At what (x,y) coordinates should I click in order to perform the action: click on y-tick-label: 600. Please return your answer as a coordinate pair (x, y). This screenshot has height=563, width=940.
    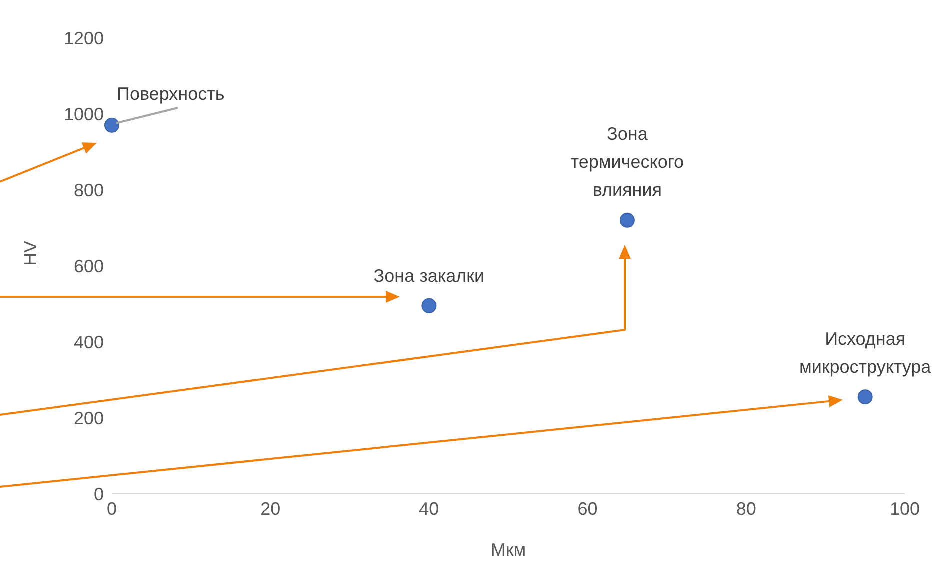
    Looking at the image, I should click on (89, 266).